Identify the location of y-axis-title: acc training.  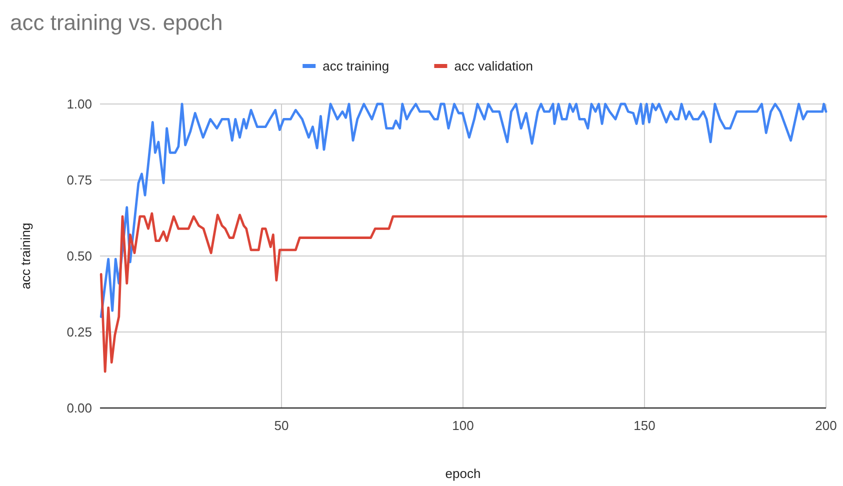
(25, 256).